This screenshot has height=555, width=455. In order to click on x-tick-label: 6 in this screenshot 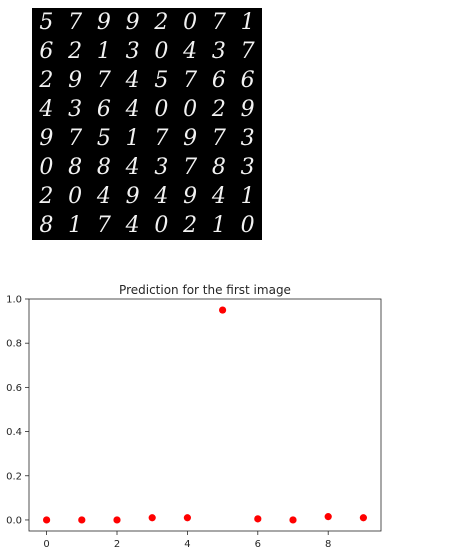, I will do `click(258, 544)`.